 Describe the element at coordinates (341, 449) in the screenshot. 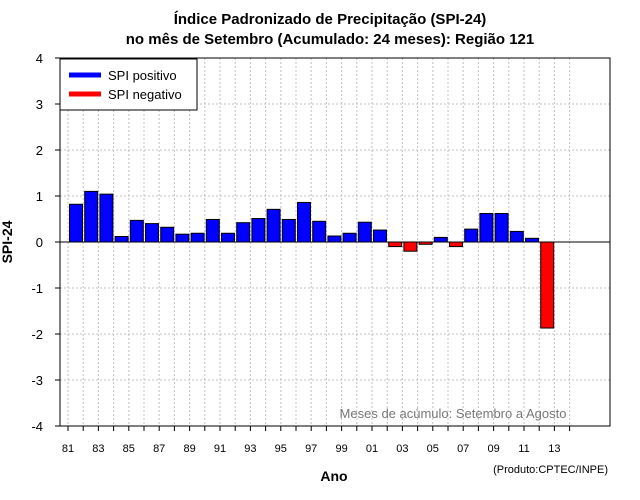

I see `x-tick-label: 99` at that location.